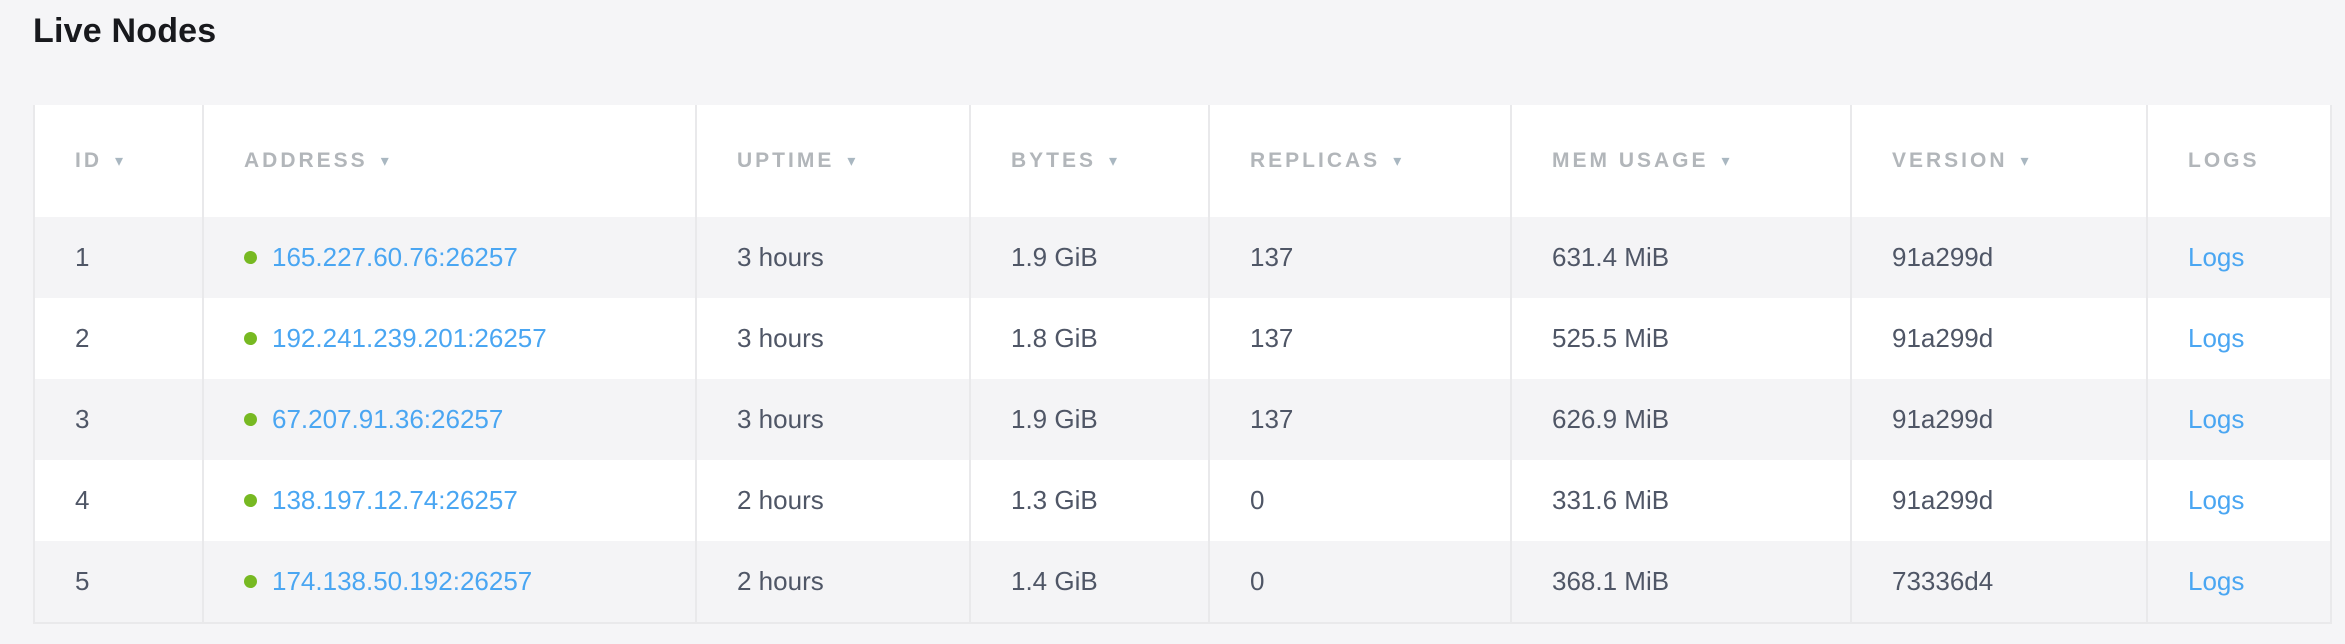 The height and width of the screenshot is (644, 2345). What do you see at coordinates (118, 582) in the screenshot?
I see `cell-id: 5` at bounding box center [118, 582].